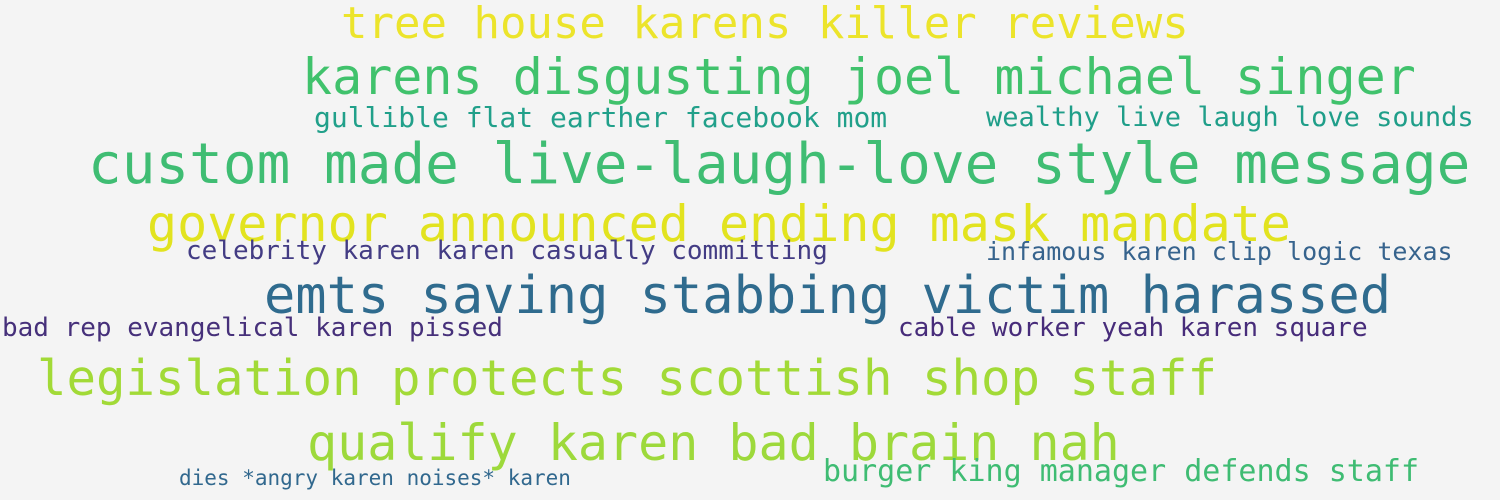 The image size is (1500, 500). I want to click on word-cloud-phrase: governor announced ending mask mandate, so click(719, 224).